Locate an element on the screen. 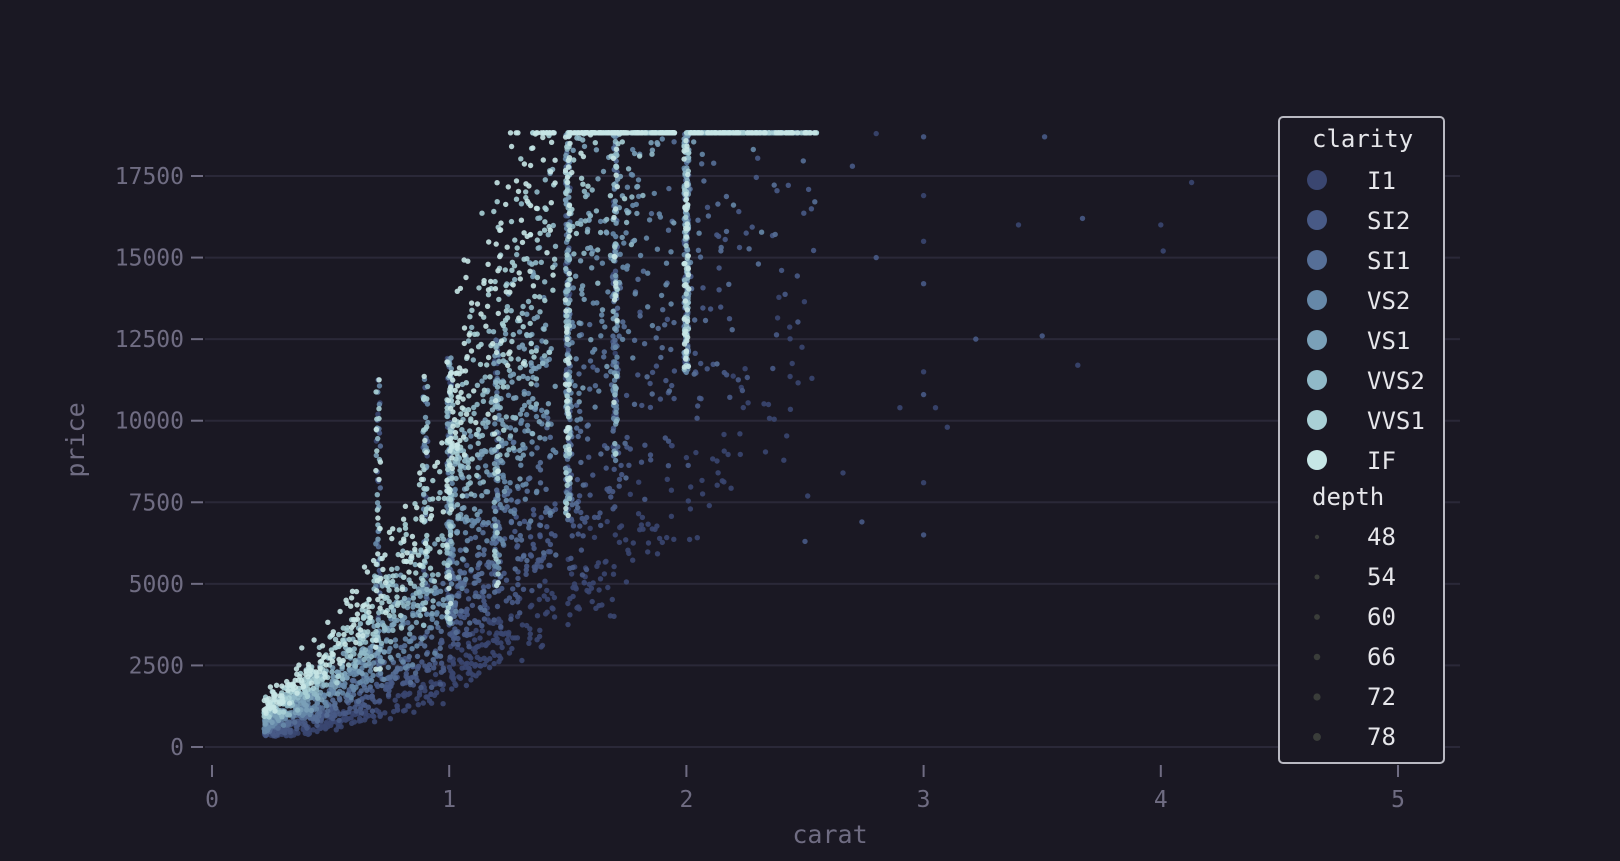  legend-depth-label: 48 is located at coordinates (1381, 537).